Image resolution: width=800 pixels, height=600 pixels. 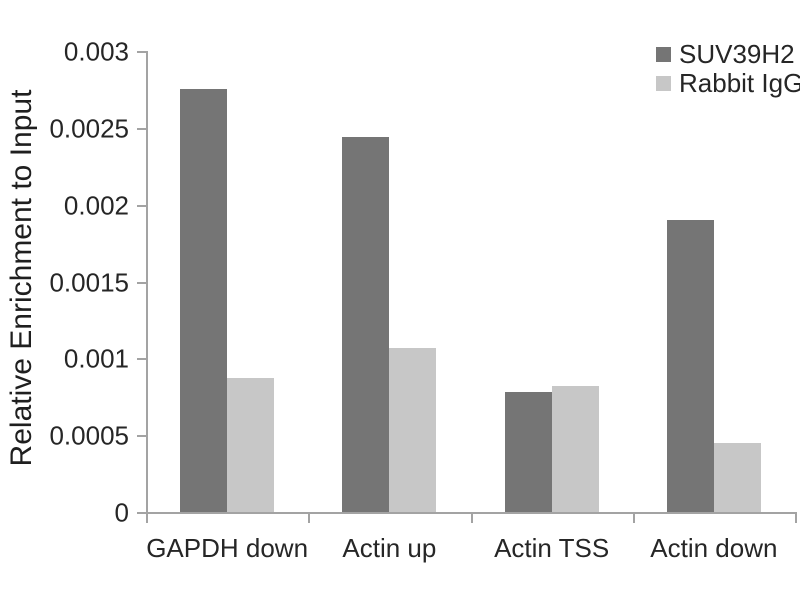 I want to click on bar-rabbit-igg-actin-down, so click(x=737, y=477).